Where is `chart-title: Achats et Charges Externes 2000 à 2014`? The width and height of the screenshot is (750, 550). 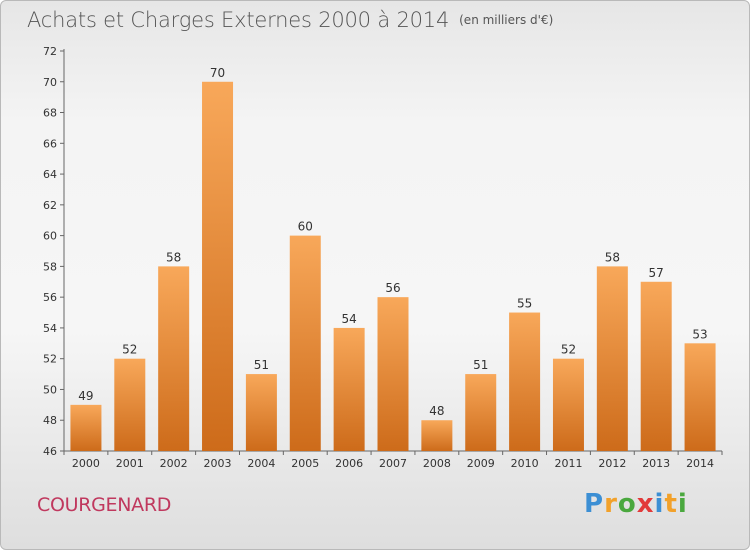
chart-title: Achats et Charges Externes 2000 à 2014 is located at coordinates (238, 20).